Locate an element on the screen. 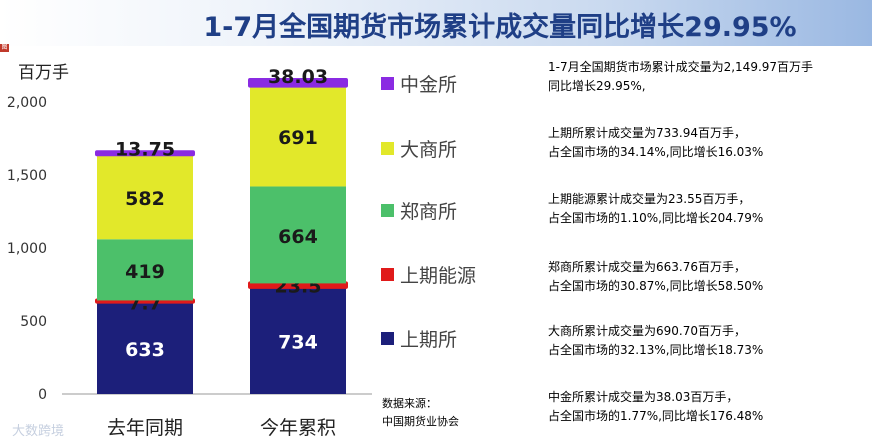  y-tick-label: 2,000 is located at coordinates (27, 103).